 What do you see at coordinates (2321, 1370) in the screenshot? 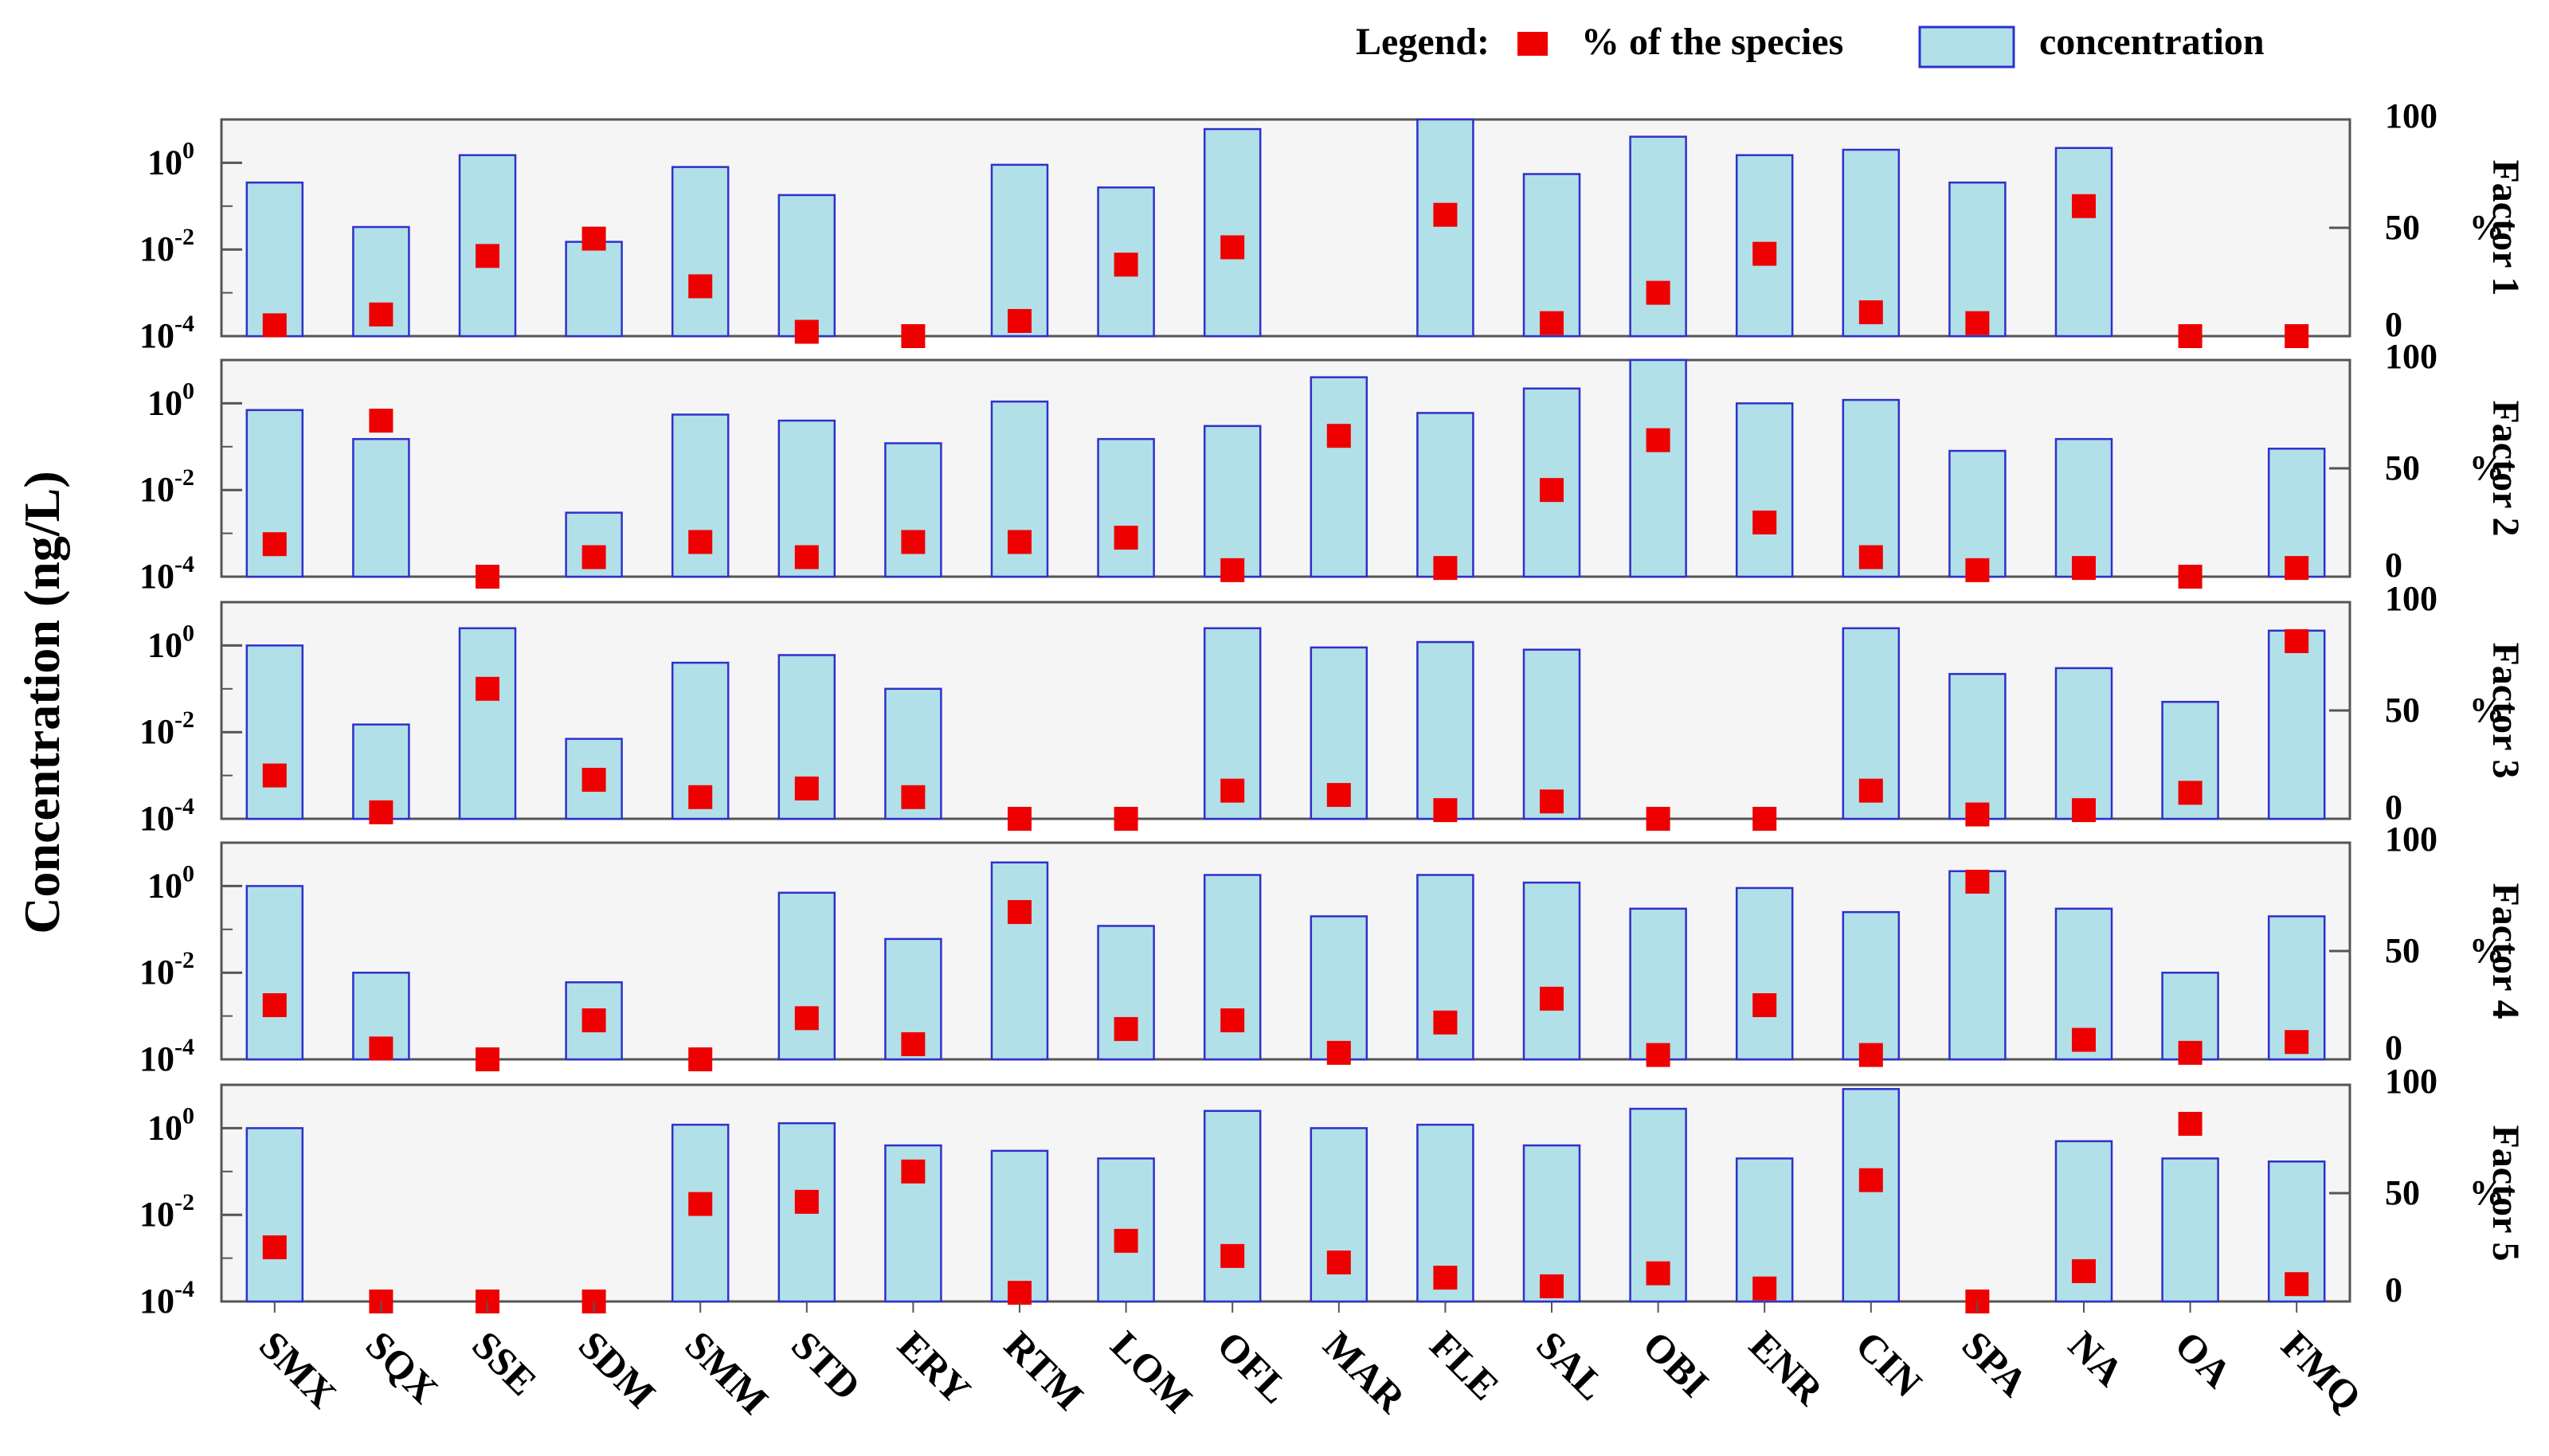
I see `x-tick-label: FMQ` at bounding box center [2321, 1370].